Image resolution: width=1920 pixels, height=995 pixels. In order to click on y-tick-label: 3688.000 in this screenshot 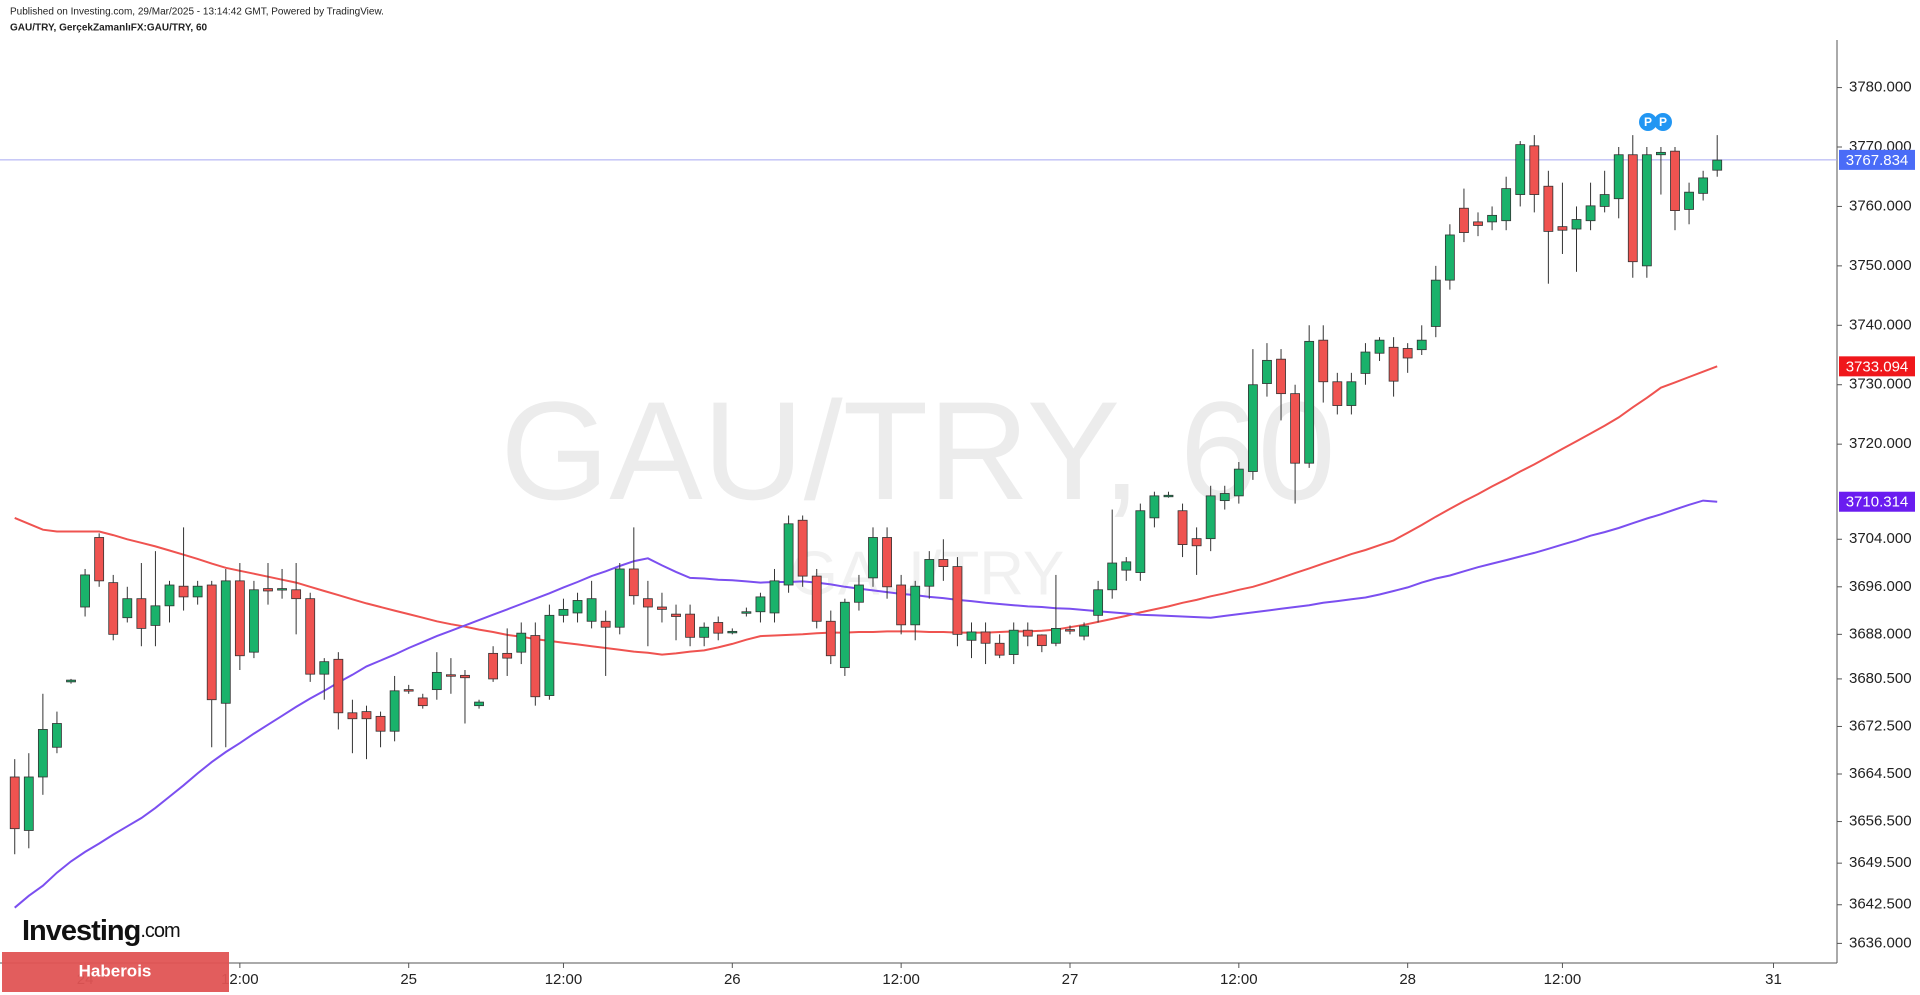, I will do `click(1880, 633)`.